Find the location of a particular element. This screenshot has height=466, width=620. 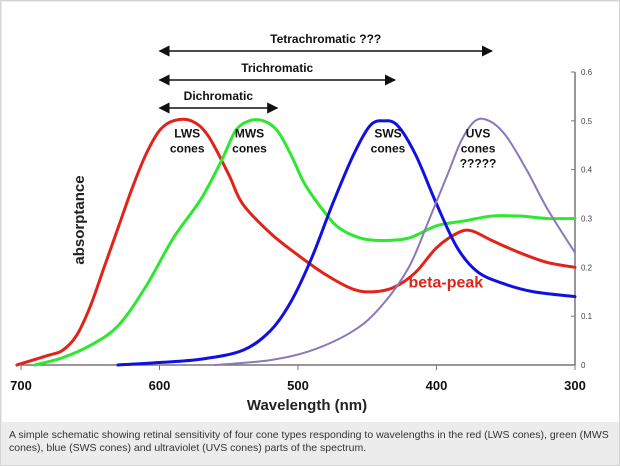

bracket-label: Tetrachromatic ??? is located at coordinates (325, 39).